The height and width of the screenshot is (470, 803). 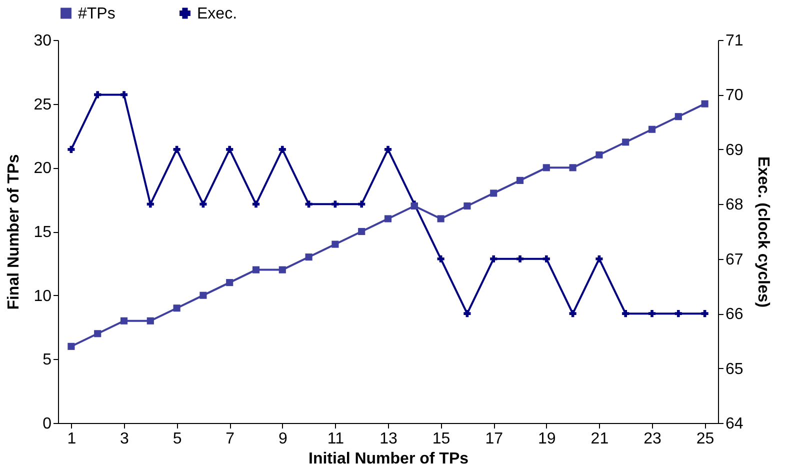 What do you see at coordinates (735, 41) in the screenshot?
I see `y2-tick-label: 71` at bounding box center [735, 41].